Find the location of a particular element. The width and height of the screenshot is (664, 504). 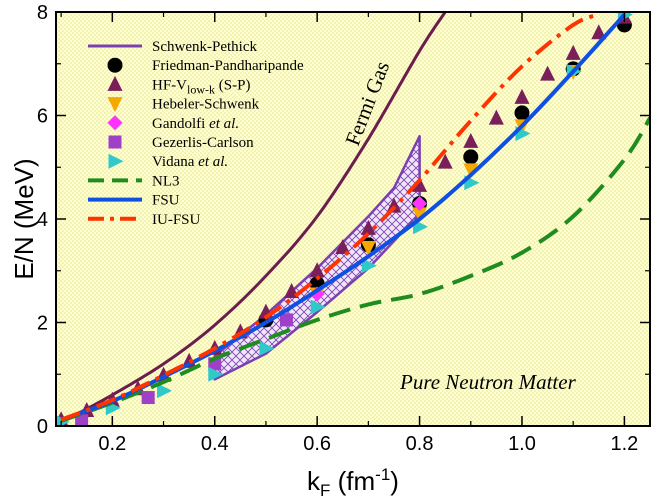

x-axis-label: kF (fm-1) is located at coordinates (353, 482).